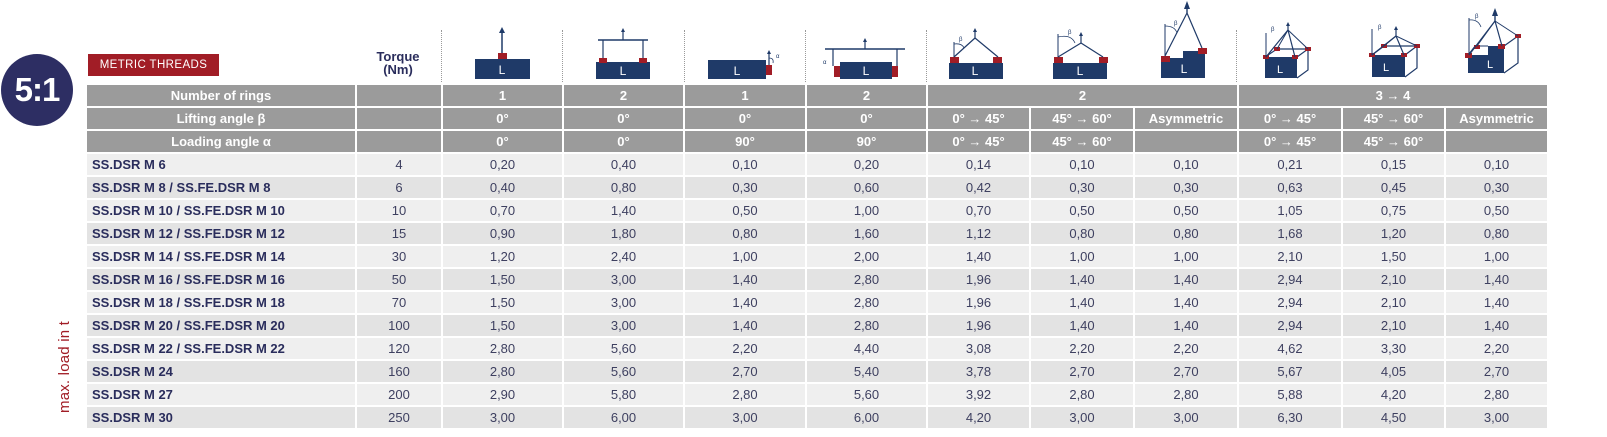  What do you see at coordinates (221, 141) in the screenshot?
I see `row-label: Loading angle α` at bounding box center [221, 141].